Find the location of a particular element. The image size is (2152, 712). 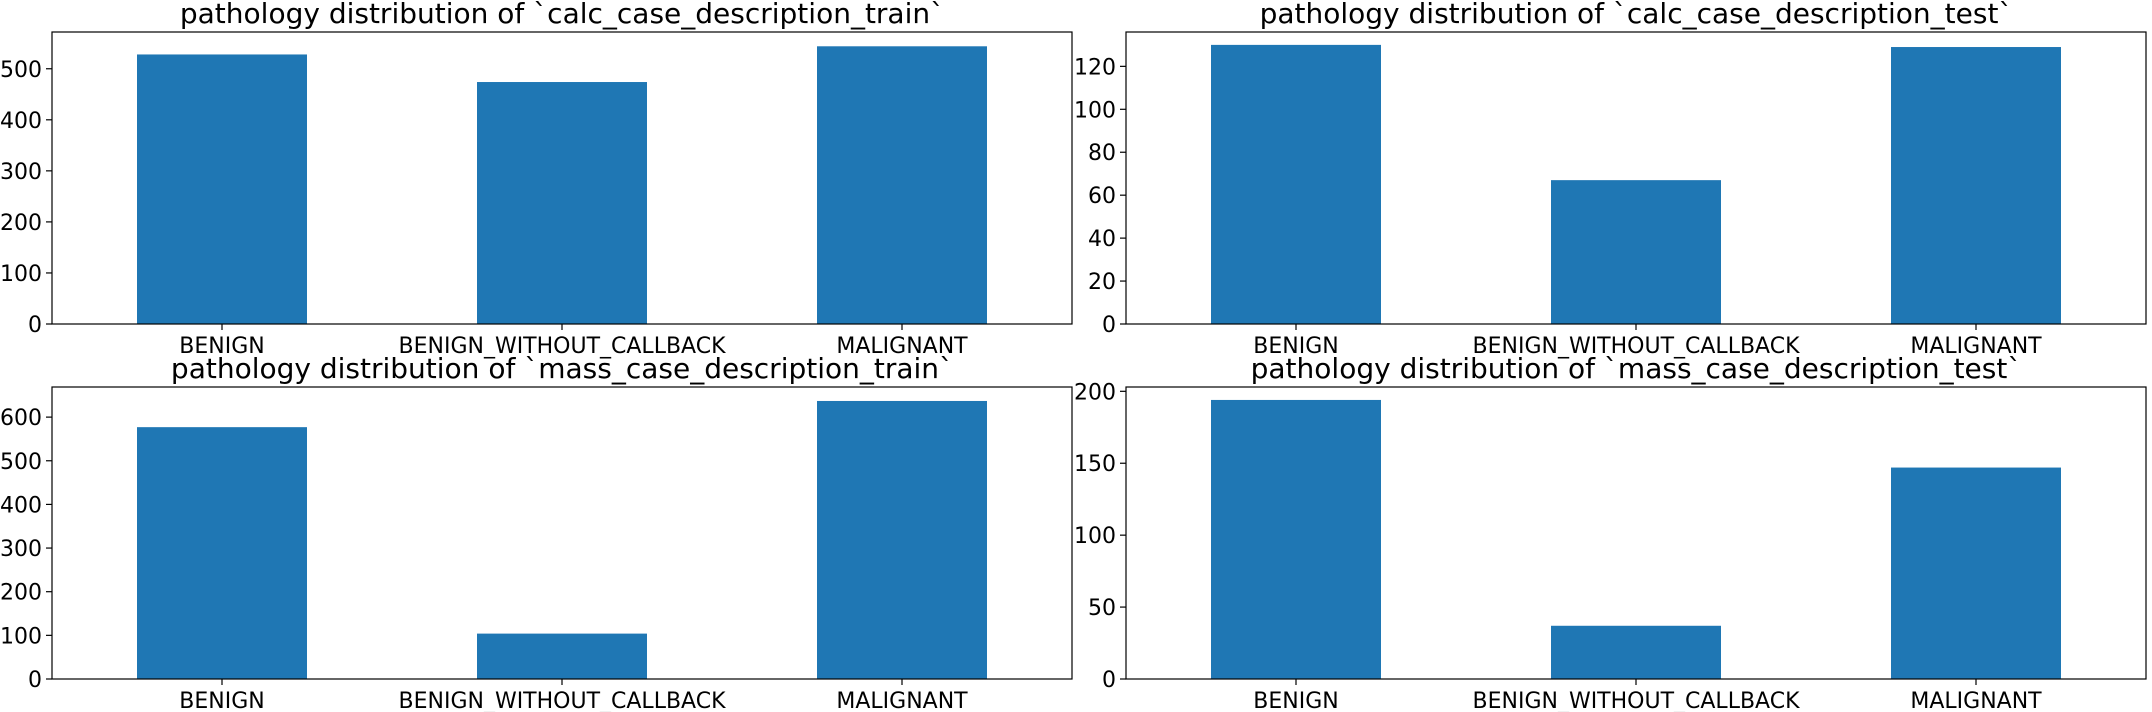

y-tick-label: 120 is located at coordinates (1095, 67).